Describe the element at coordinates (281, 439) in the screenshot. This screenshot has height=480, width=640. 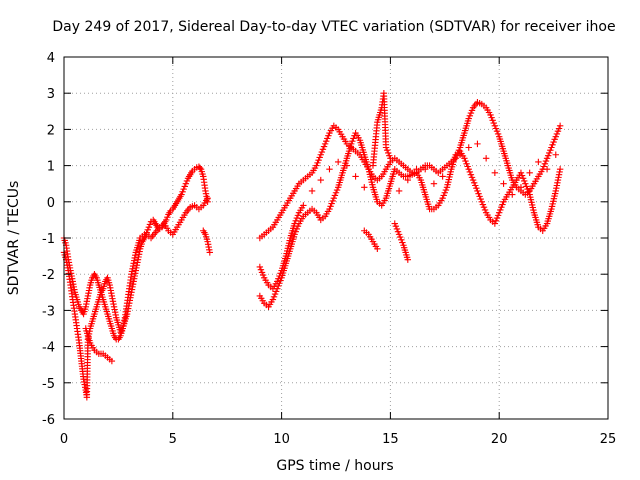
I see `x-tick-label: 10` at that location.